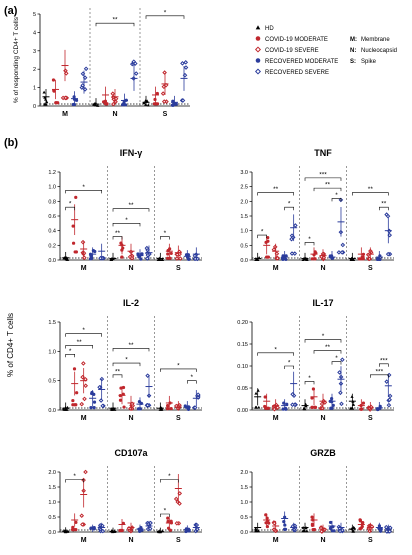  Describe the element at coordinates (379, 51) in the screenshot. I see `antigen-name: Nucleocapsid` at that location.